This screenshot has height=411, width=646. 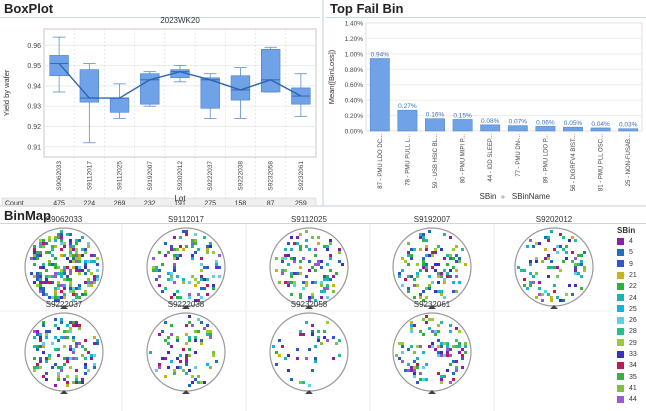 What do you see at coordinates (627, 378) in the screenshot?
I see `binmap-legend-item: 35` at bounding box center [627, 378].